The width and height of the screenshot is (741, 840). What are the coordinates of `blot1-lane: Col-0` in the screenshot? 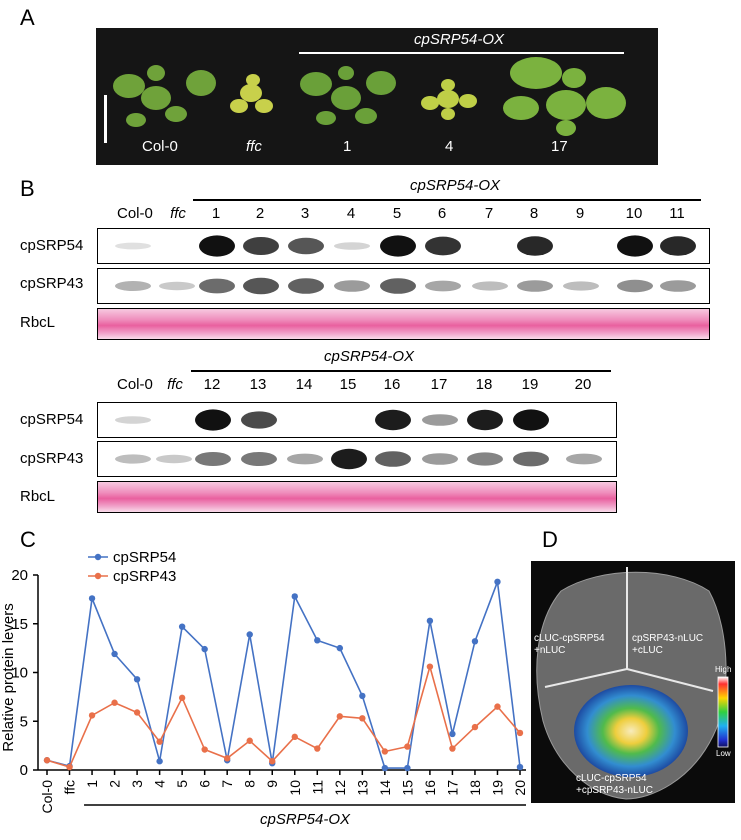 It's located at (135, 213).